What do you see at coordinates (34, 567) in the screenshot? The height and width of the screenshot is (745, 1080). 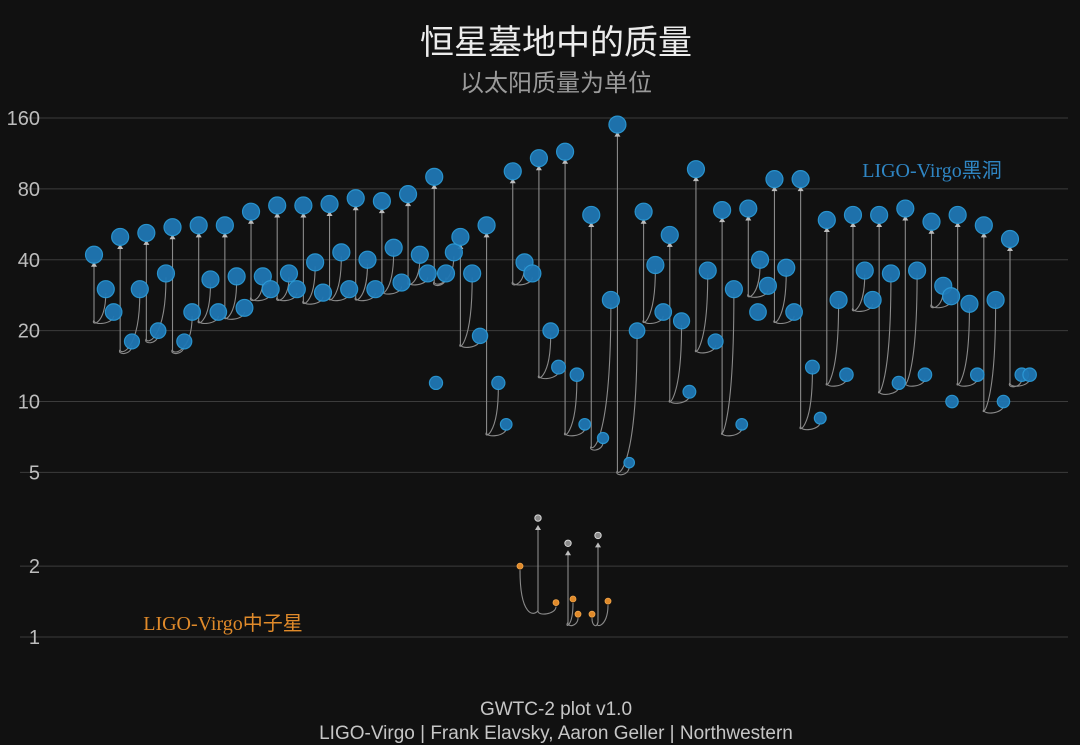 I see `y-tick-label: 2` at bounding box center [34, 567].